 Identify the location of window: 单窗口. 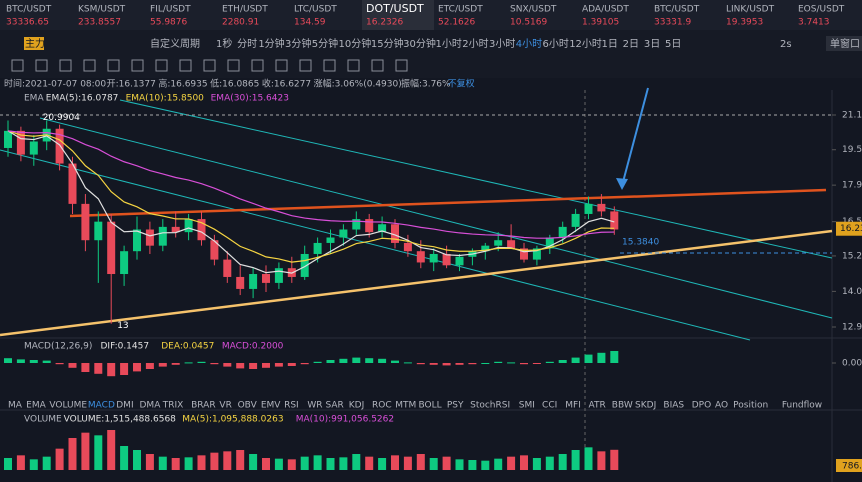
(845, 43).